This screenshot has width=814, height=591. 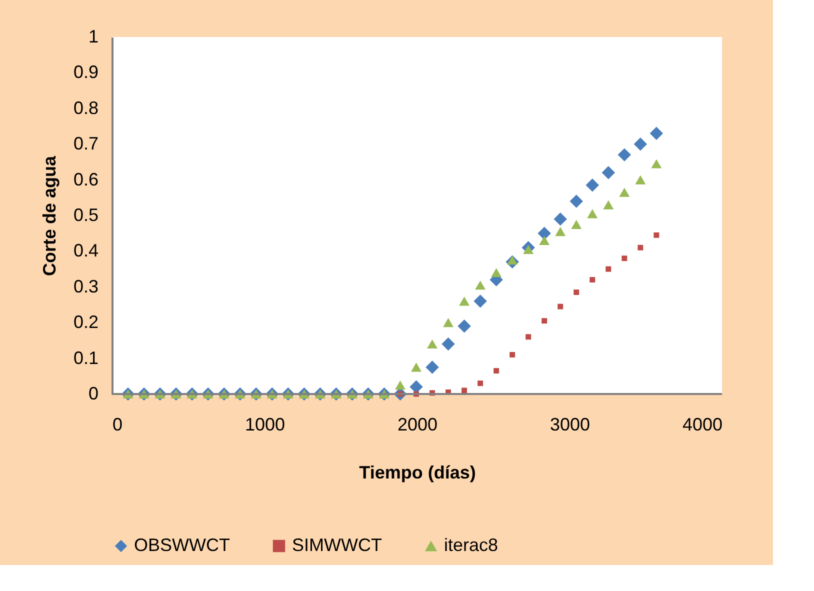 I want to click on y-tick-label: 0.5, so click(x=85, y=215).